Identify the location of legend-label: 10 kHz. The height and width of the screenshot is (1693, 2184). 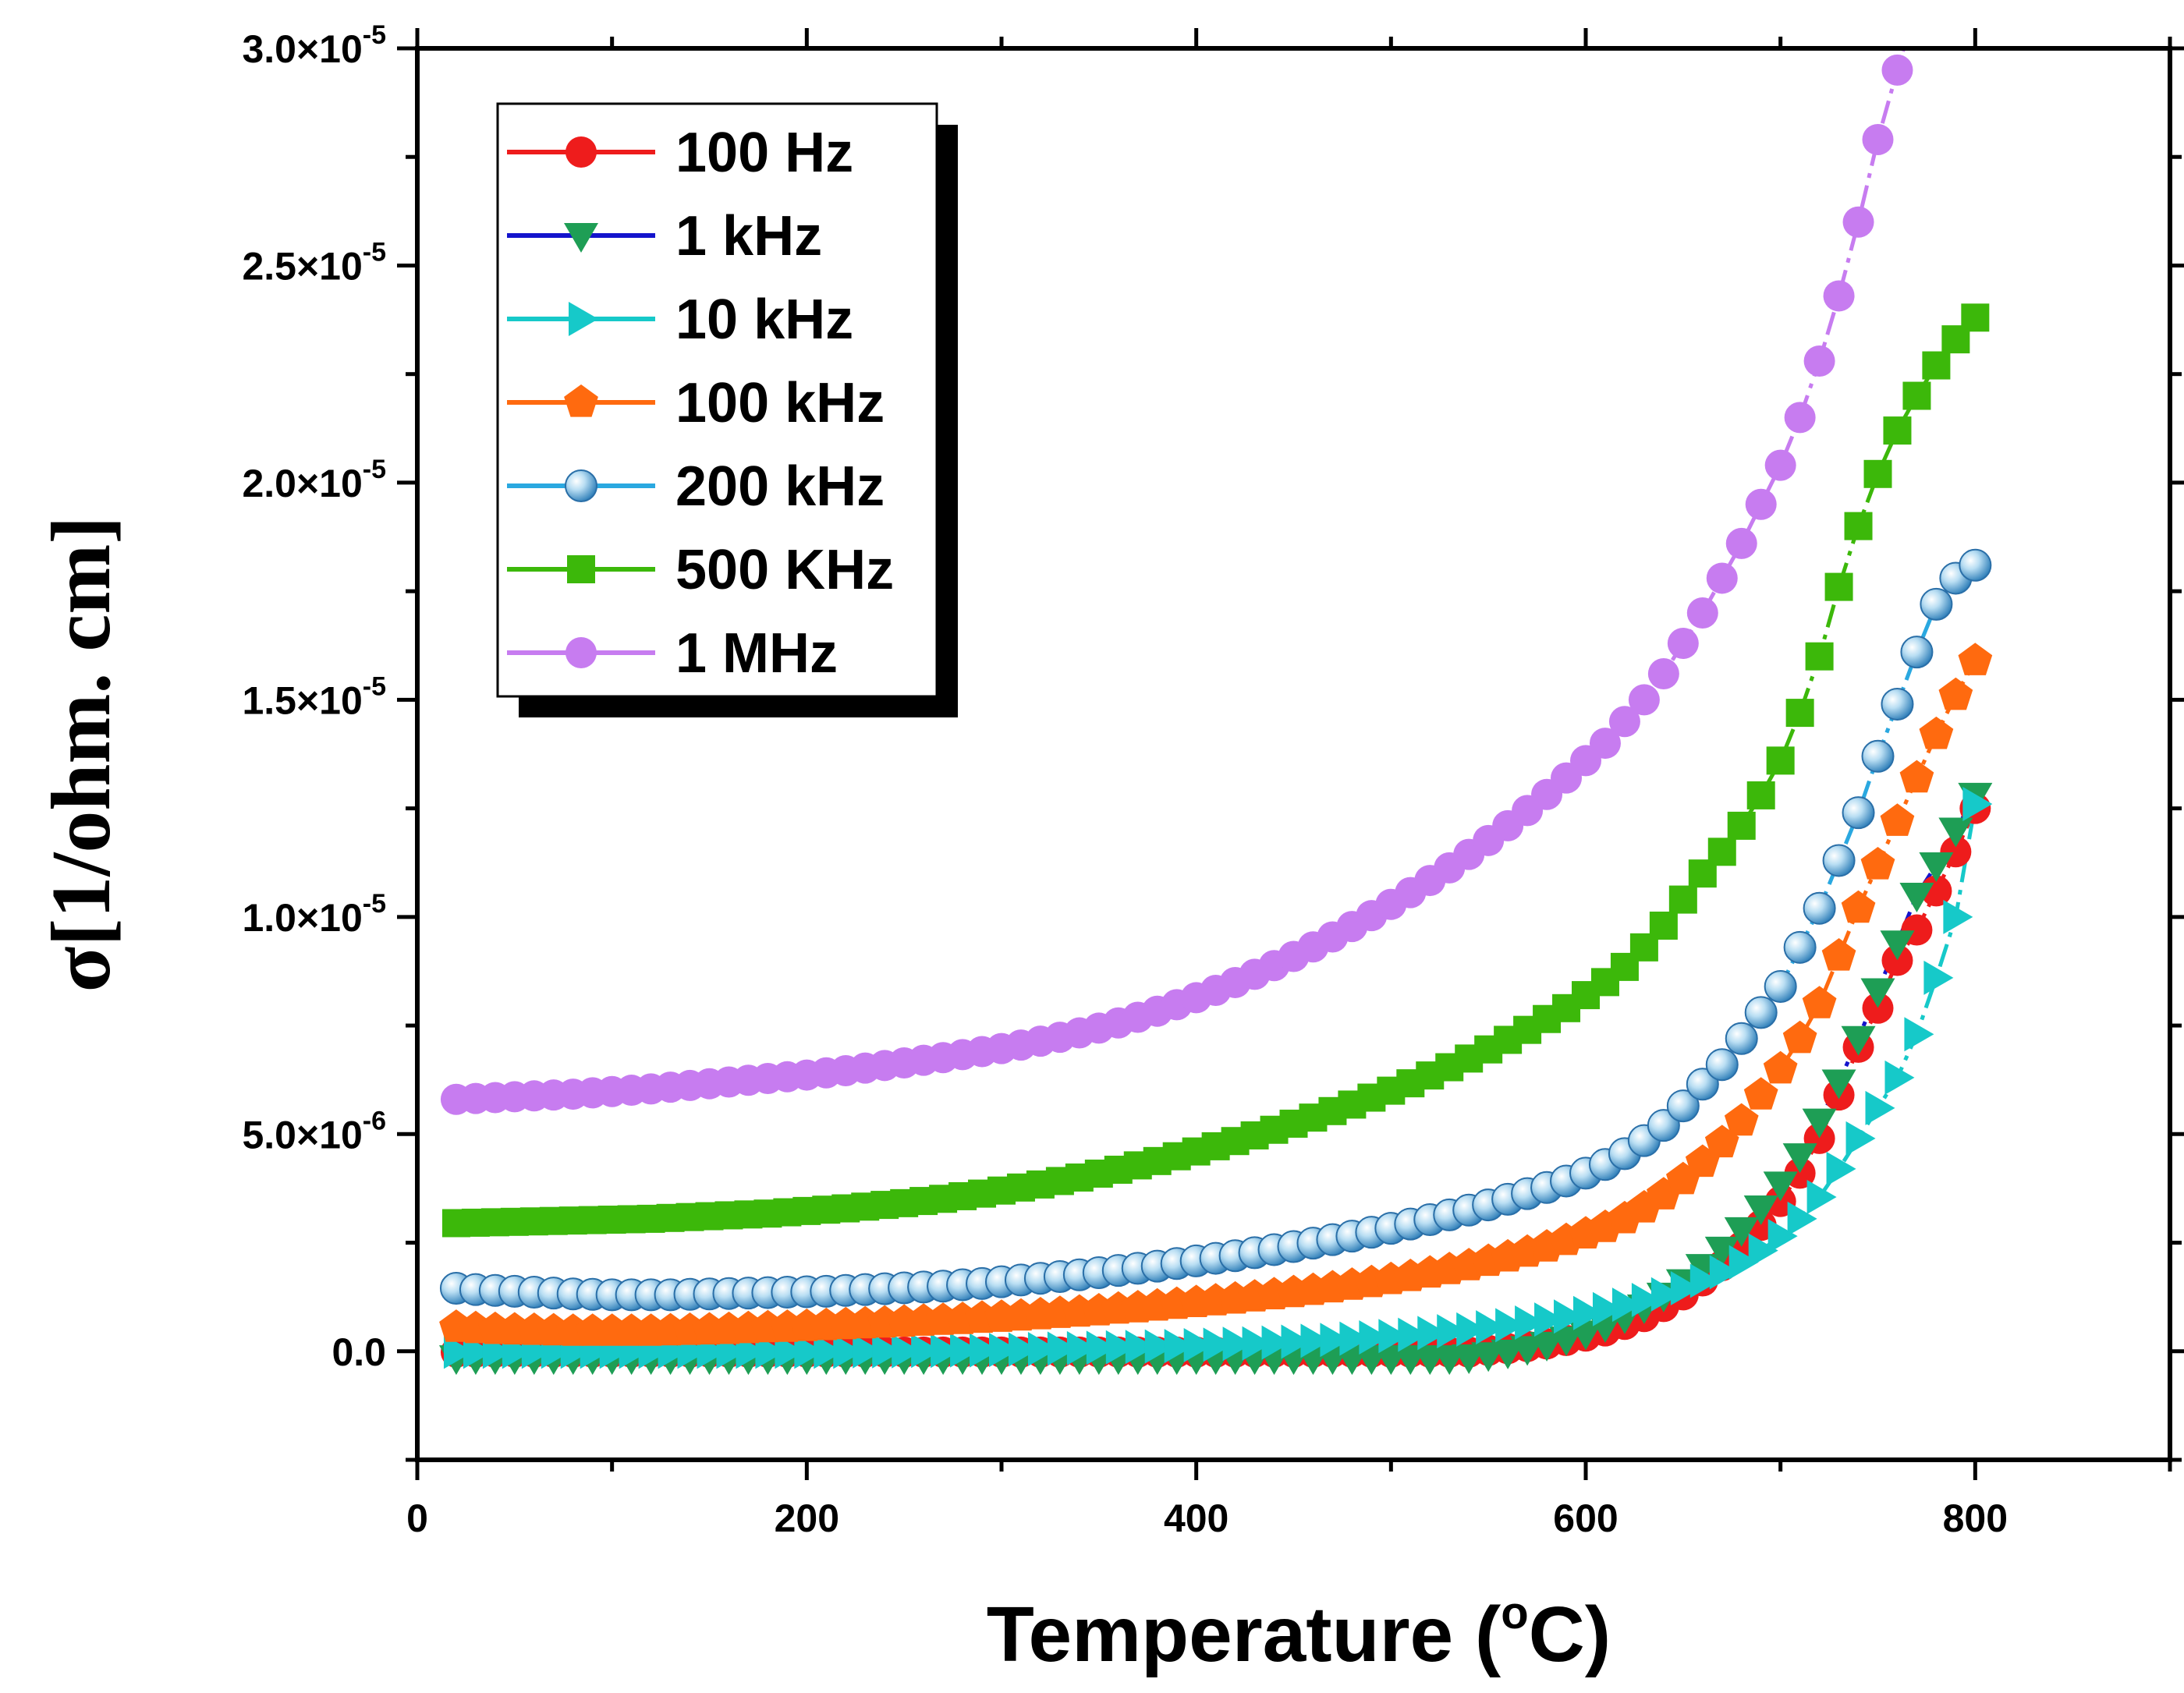
(764, 320).